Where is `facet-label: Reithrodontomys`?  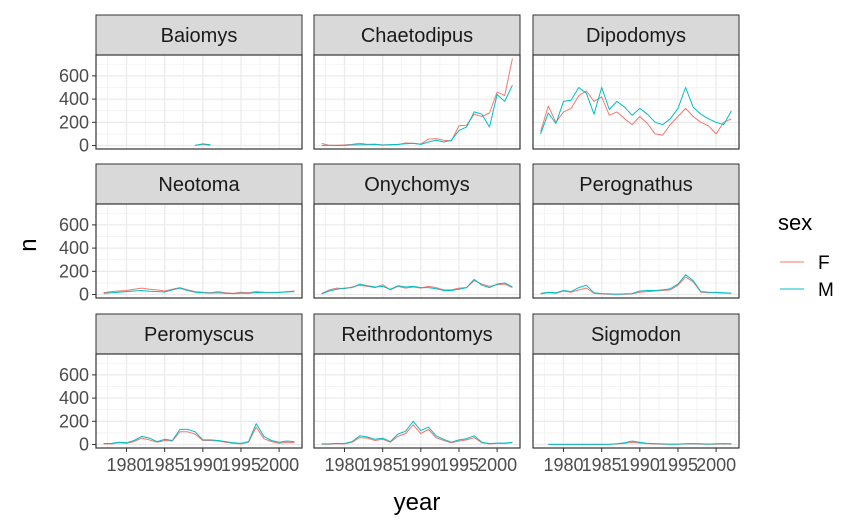 facet-label: Reithrodontomys is located at coordinates (416, 335).